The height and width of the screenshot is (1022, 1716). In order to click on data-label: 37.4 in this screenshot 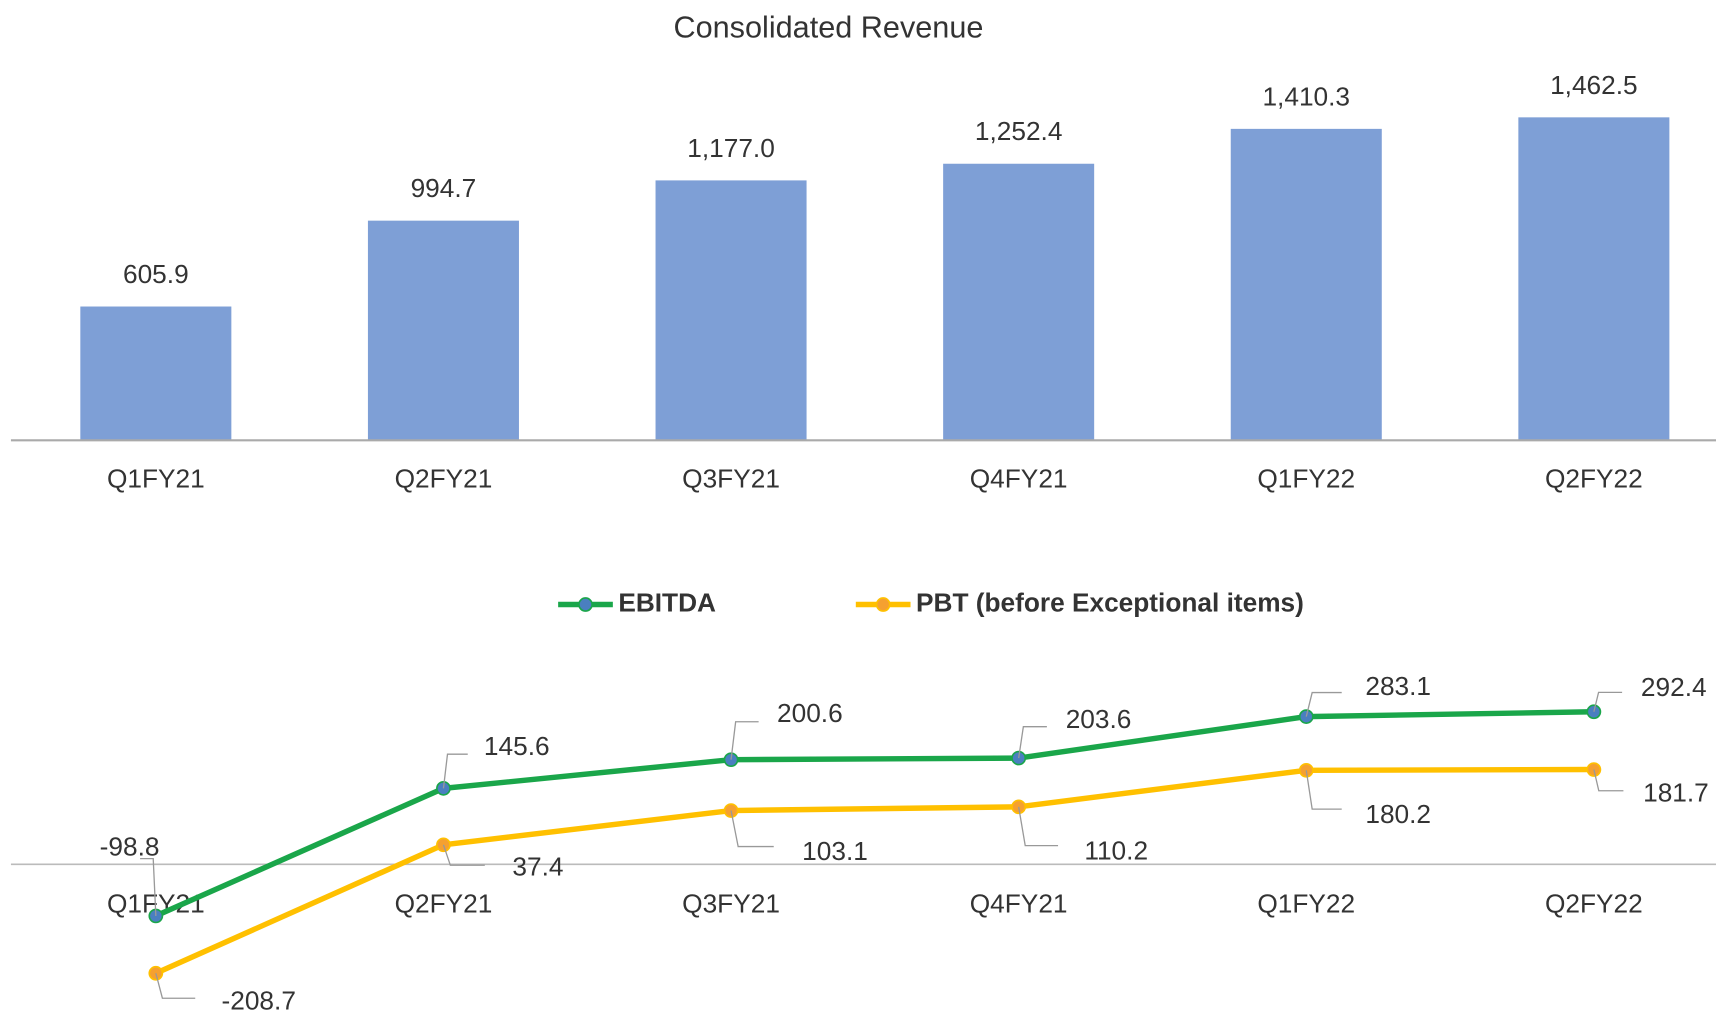, I will do `click(537, 867)`.